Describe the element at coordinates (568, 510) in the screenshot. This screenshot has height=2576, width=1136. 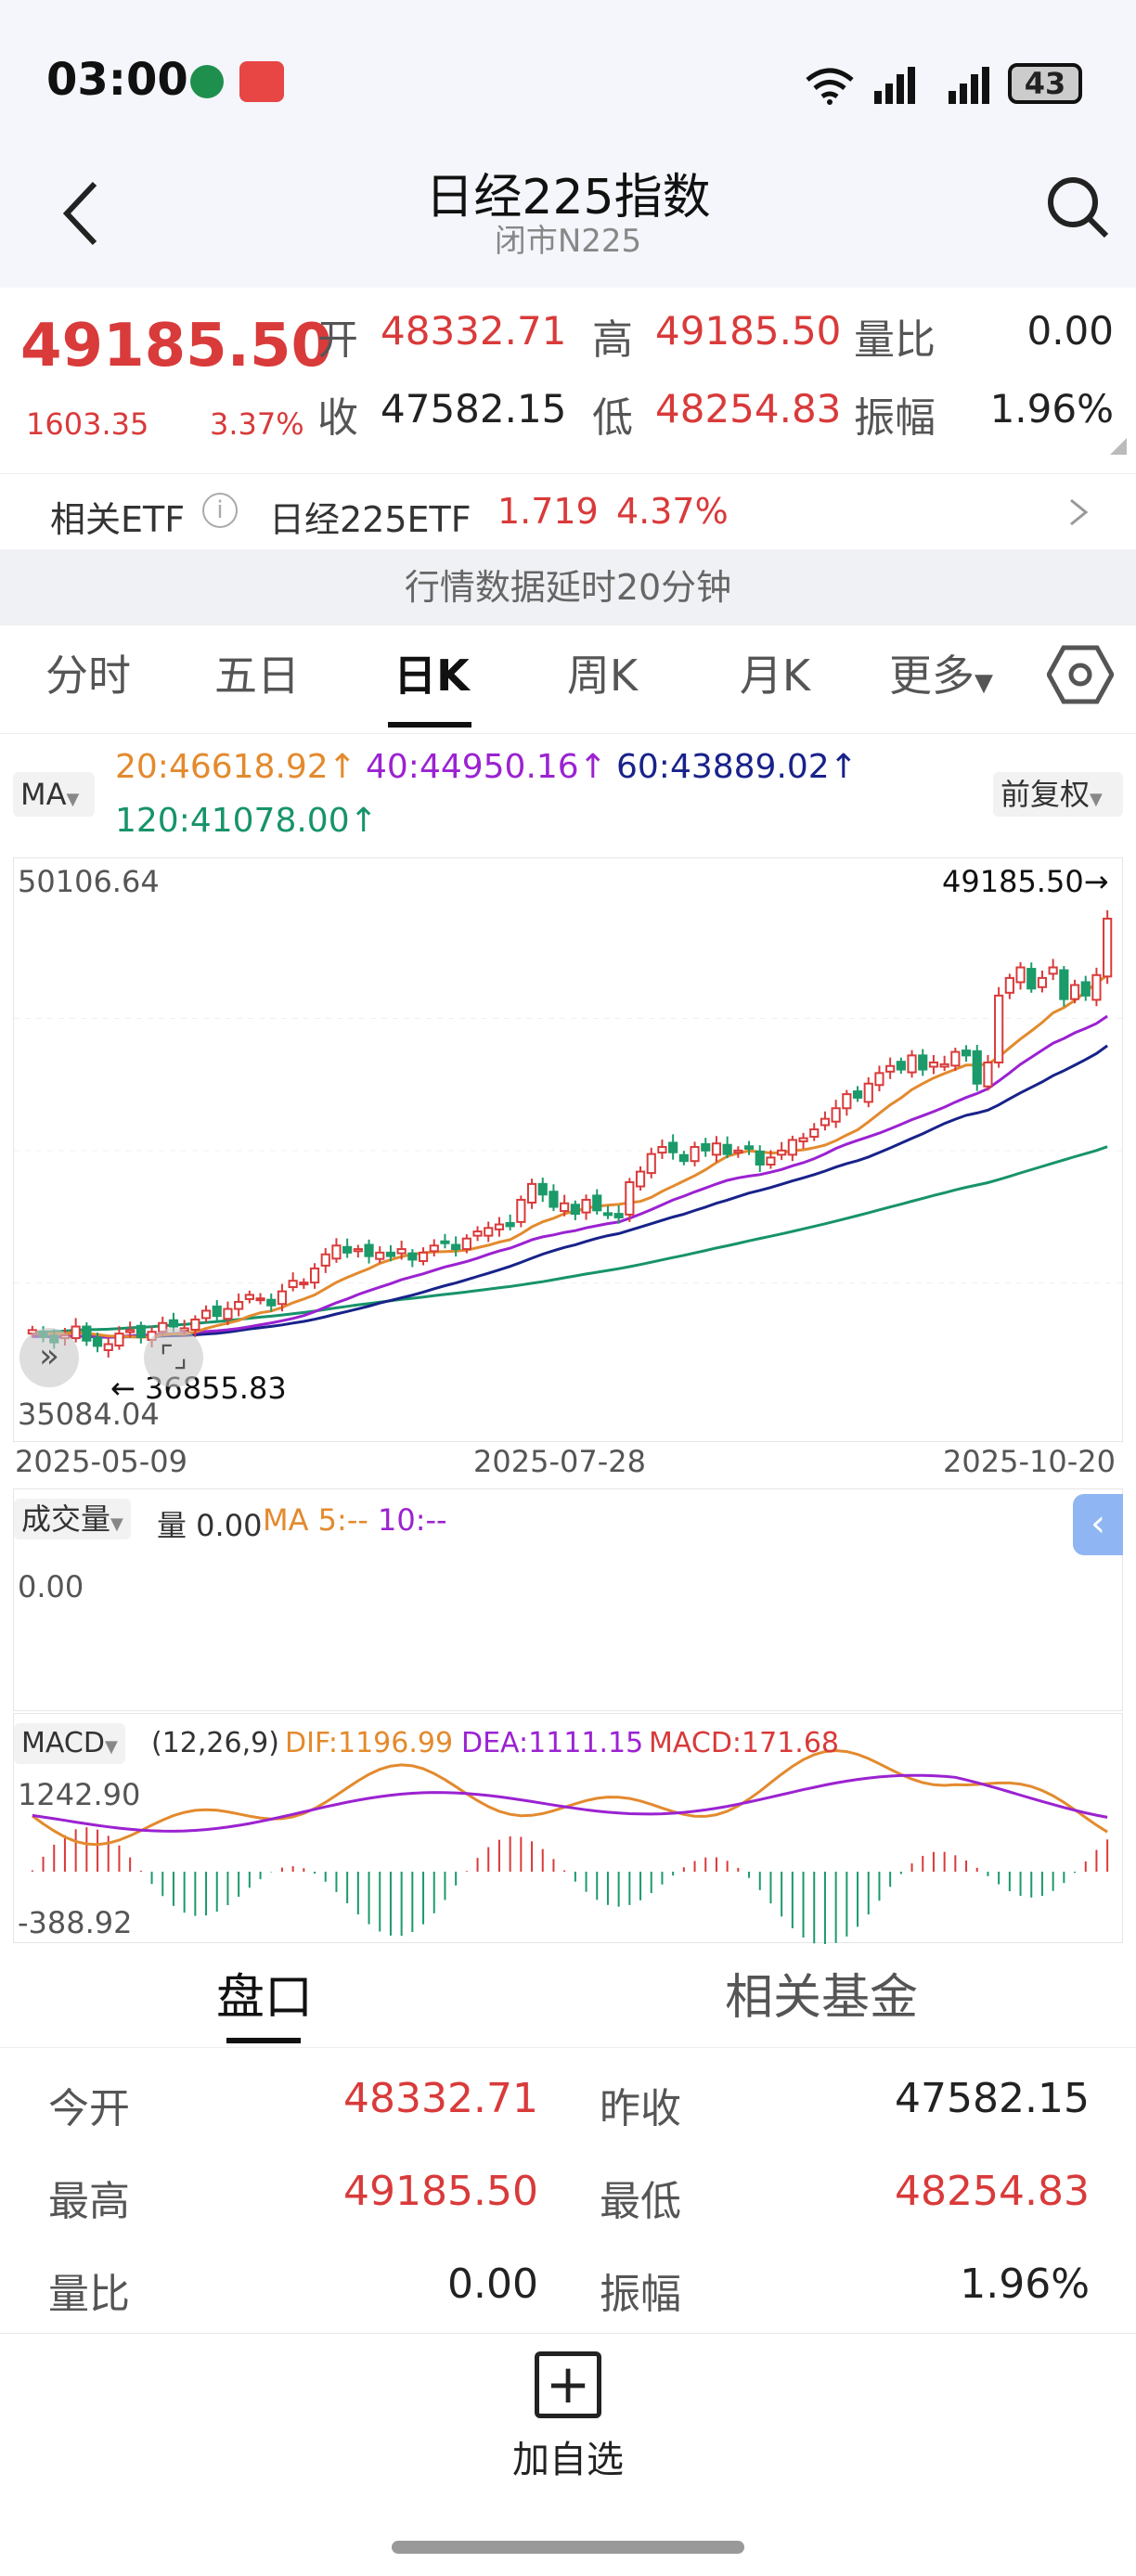
I see `etf-row: 相关ETF i 日经225ETF 1.719 4.37%` at that location.